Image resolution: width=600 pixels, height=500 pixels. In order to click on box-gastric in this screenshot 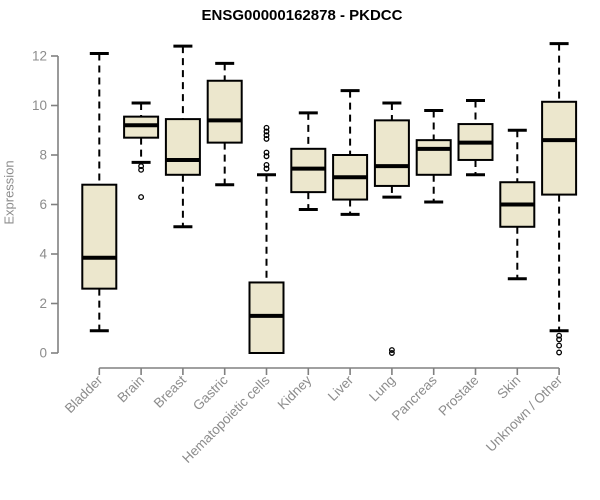, I will do `click(224, 124)`.